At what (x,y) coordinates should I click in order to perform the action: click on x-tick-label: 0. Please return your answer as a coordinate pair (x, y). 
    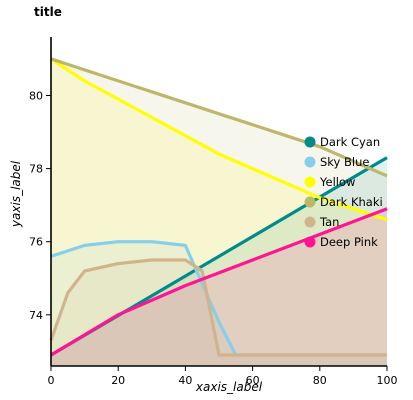
    Looking at the image, I should click on (51, 380).